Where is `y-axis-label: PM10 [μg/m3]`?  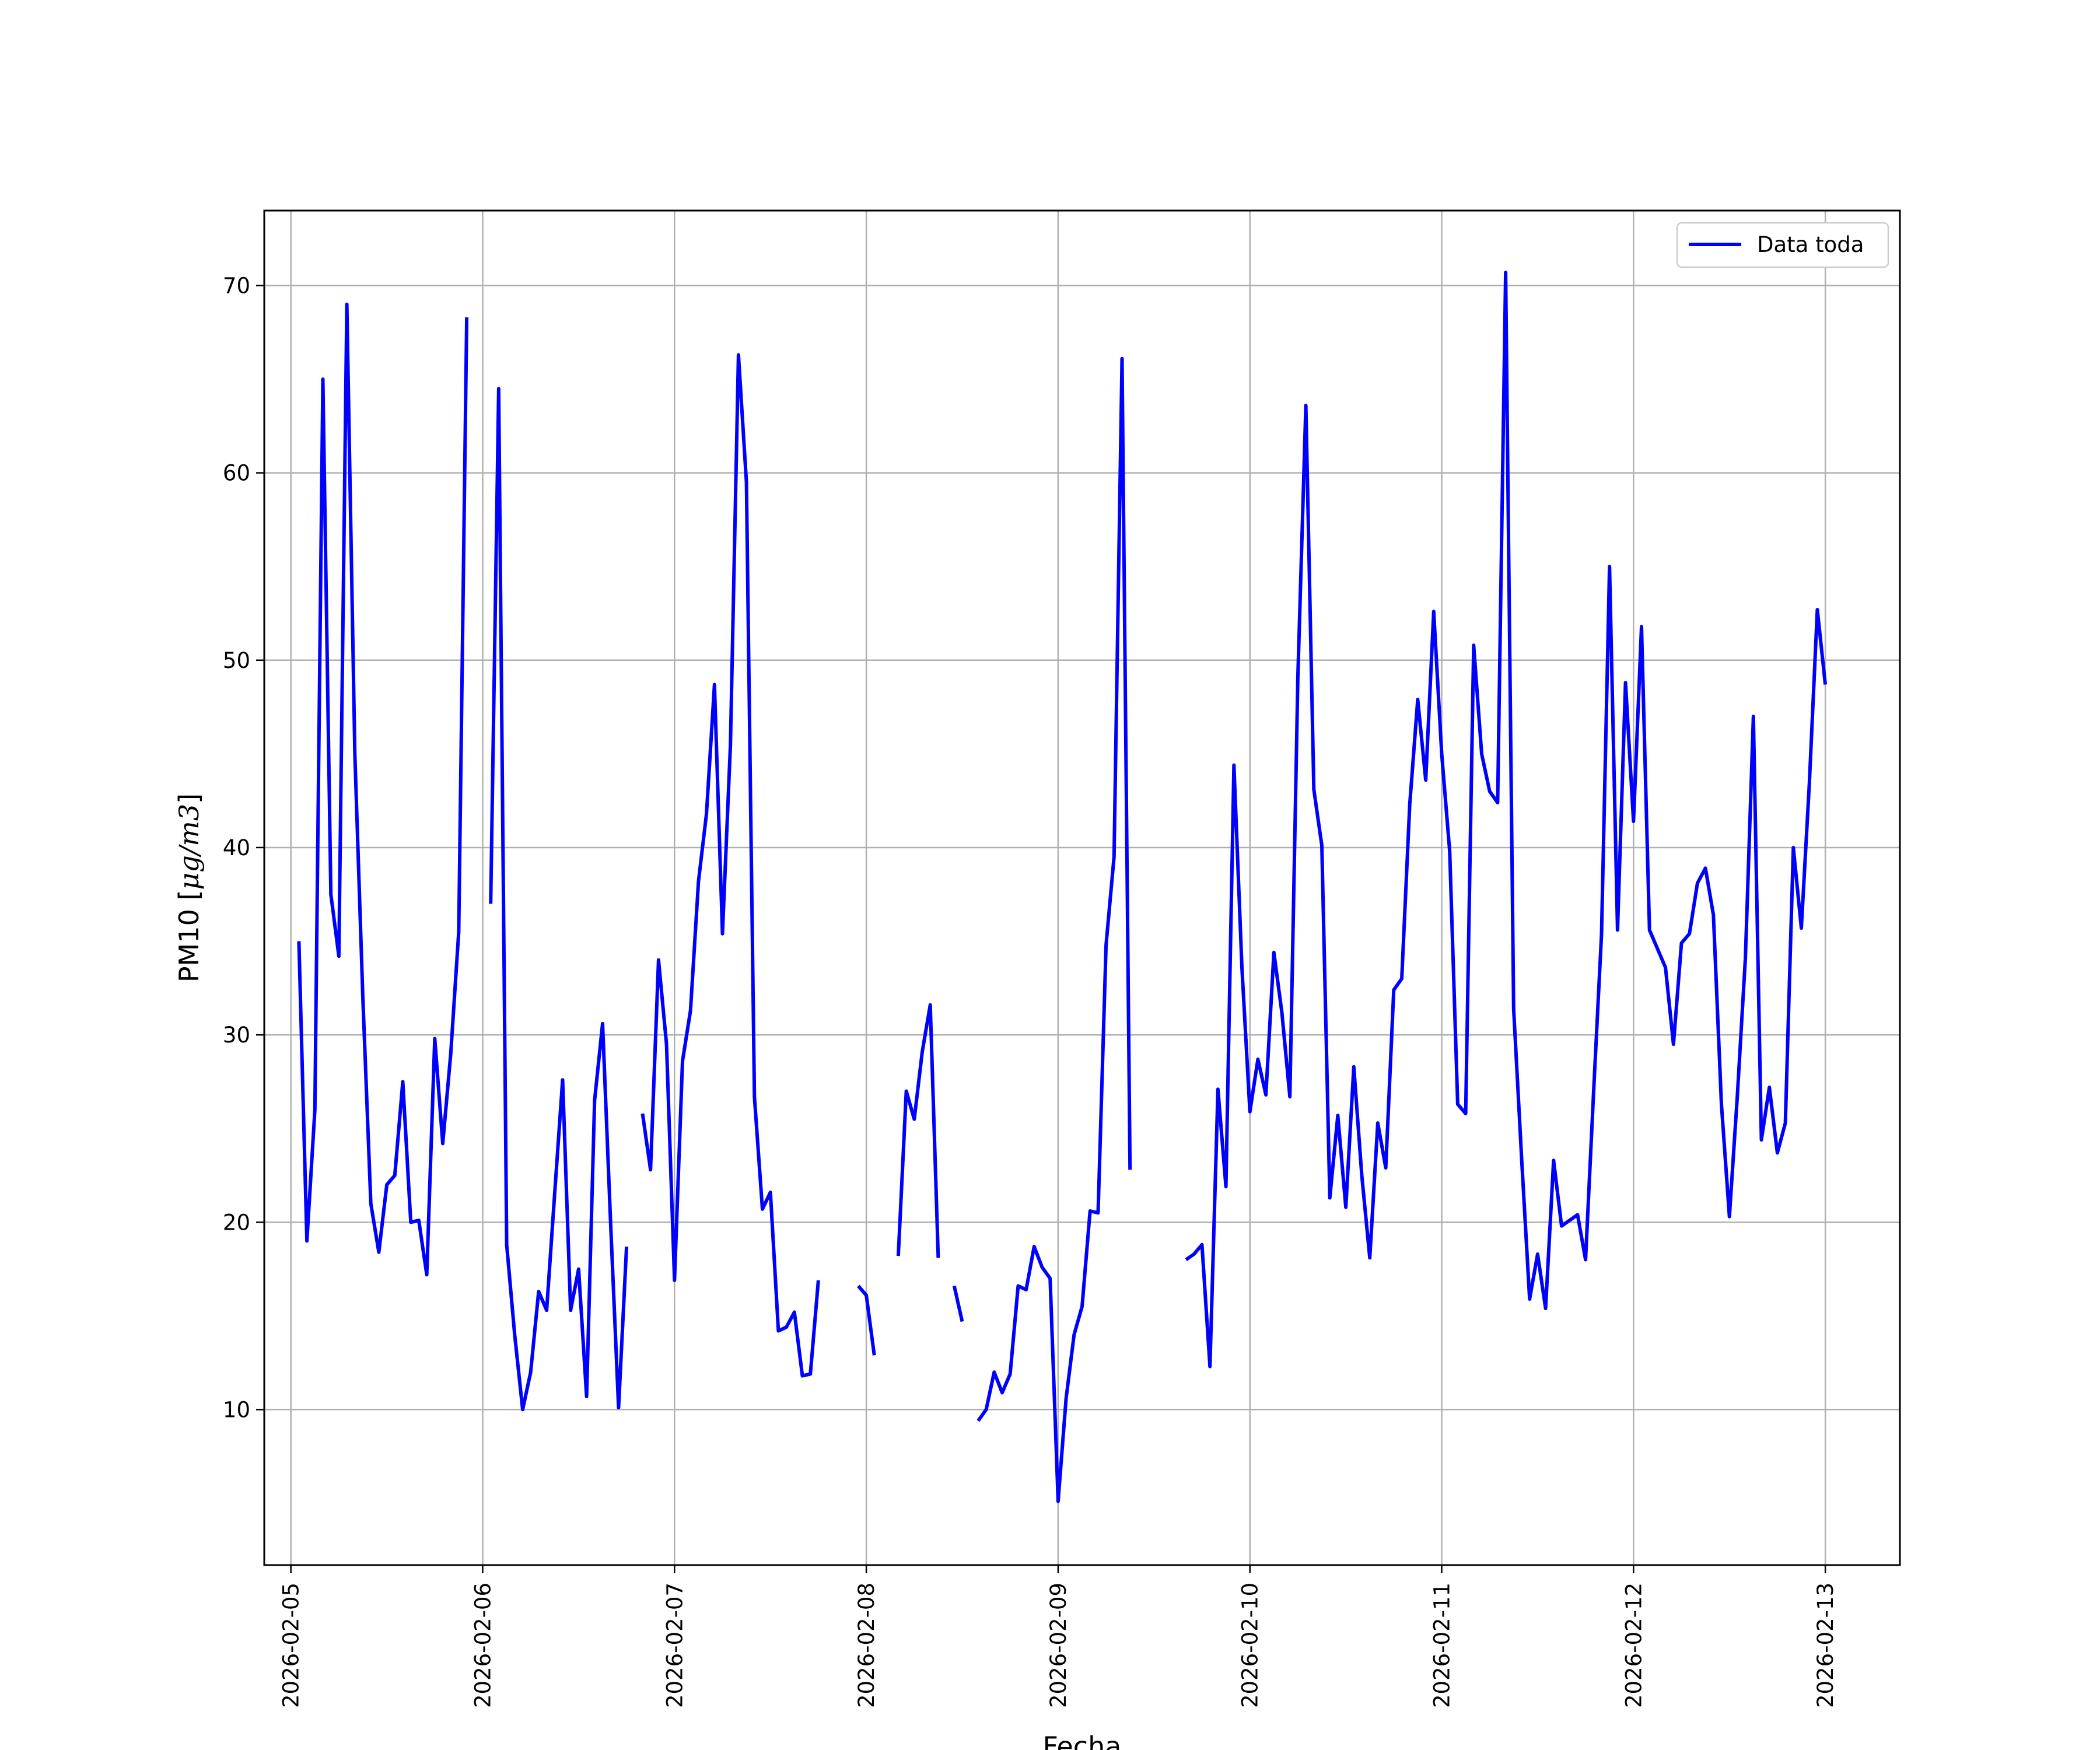
y-axis-label: PM10 [μg/m3] is located at coordinates (189, 887).